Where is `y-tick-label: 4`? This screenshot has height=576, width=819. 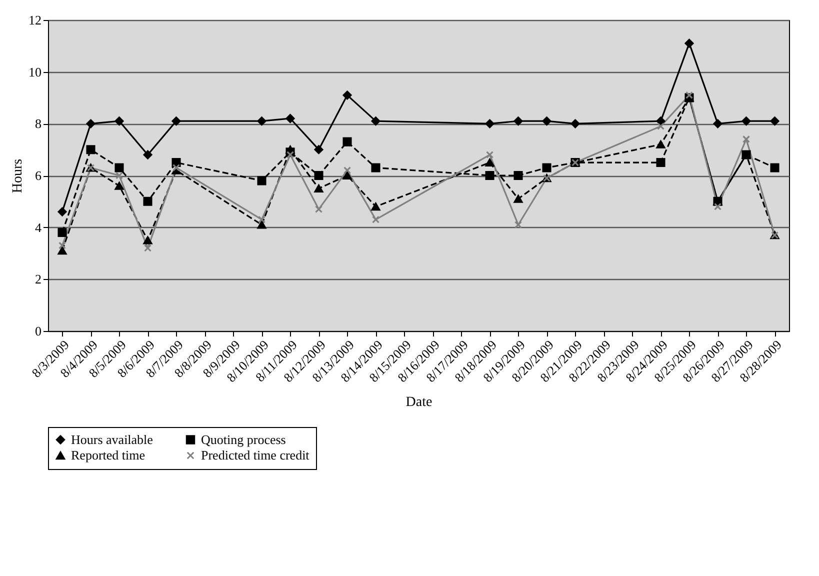 y-tick-label: 4 is located at coordinates (38, 227).